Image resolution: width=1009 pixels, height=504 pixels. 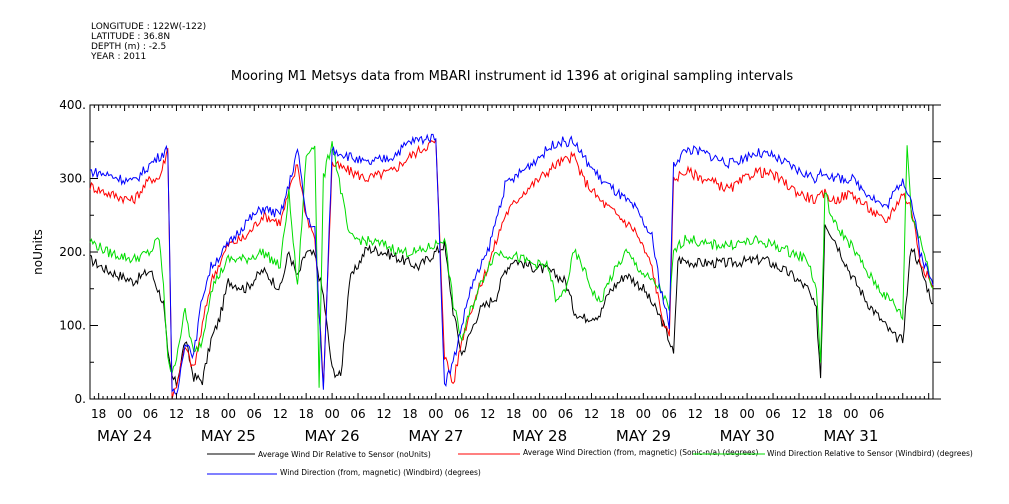 I want to click on meta-latitude: LATITUDE : 36.8N, so click(x=130, y=37).